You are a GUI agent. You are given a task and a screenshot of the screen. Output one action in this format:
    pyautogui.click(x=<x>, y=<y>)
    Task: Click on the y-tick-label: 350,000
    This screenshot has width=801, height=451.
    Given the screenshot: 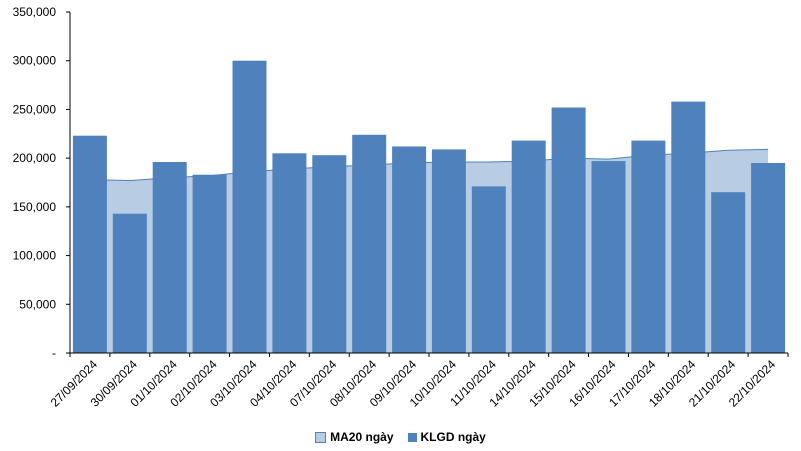 What is the action you would take?
    pyautogui.click(x=35, y=12)
    